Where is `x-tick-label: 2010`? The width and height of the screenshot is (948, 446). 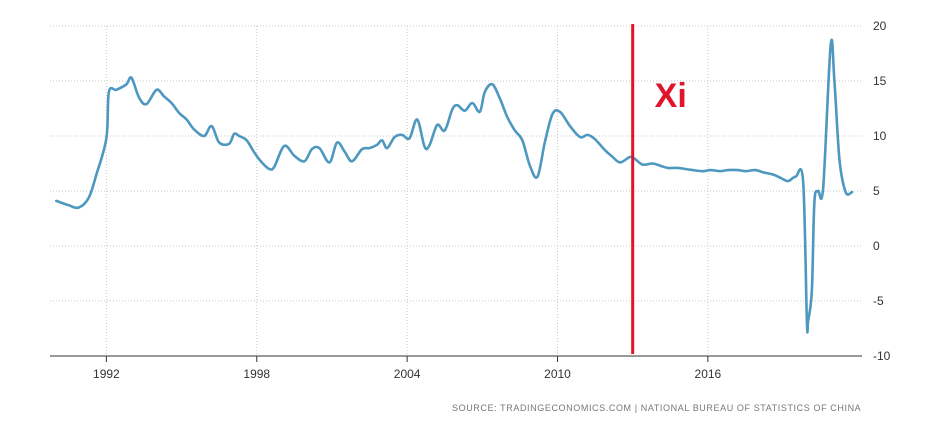 x-tick-label: 2010 is located at coordinates (557, 374).